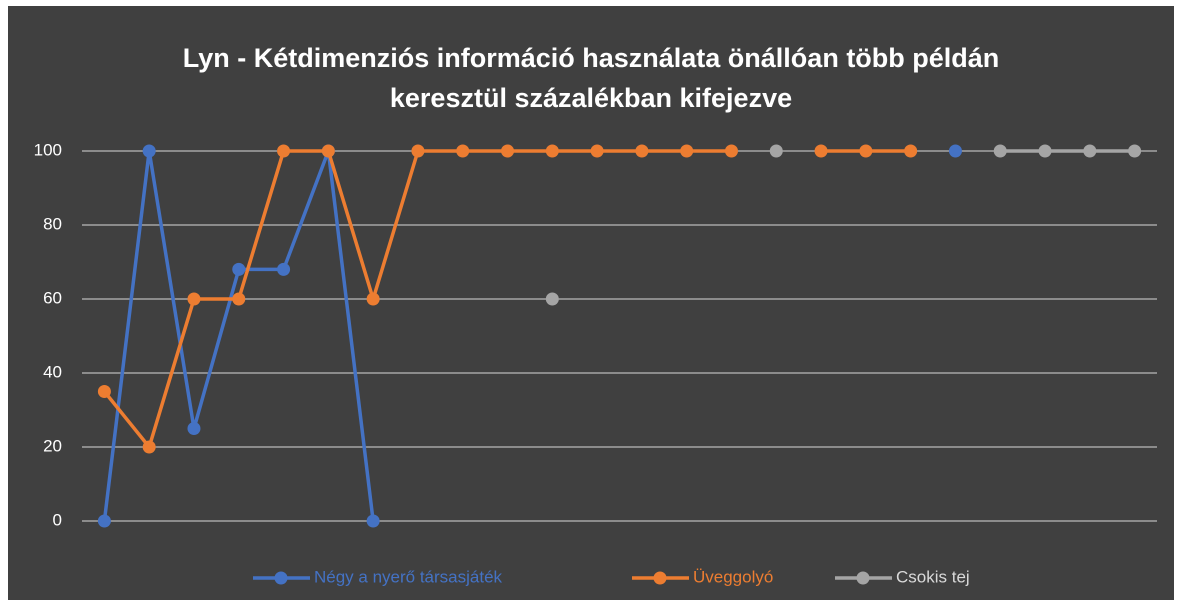 The width and height of the screenshot is (1182, 608). What do you see at coordinates (52, 445) in the screenshot?
I see `y-tick-label: 20` at bounding box center [52, 445].